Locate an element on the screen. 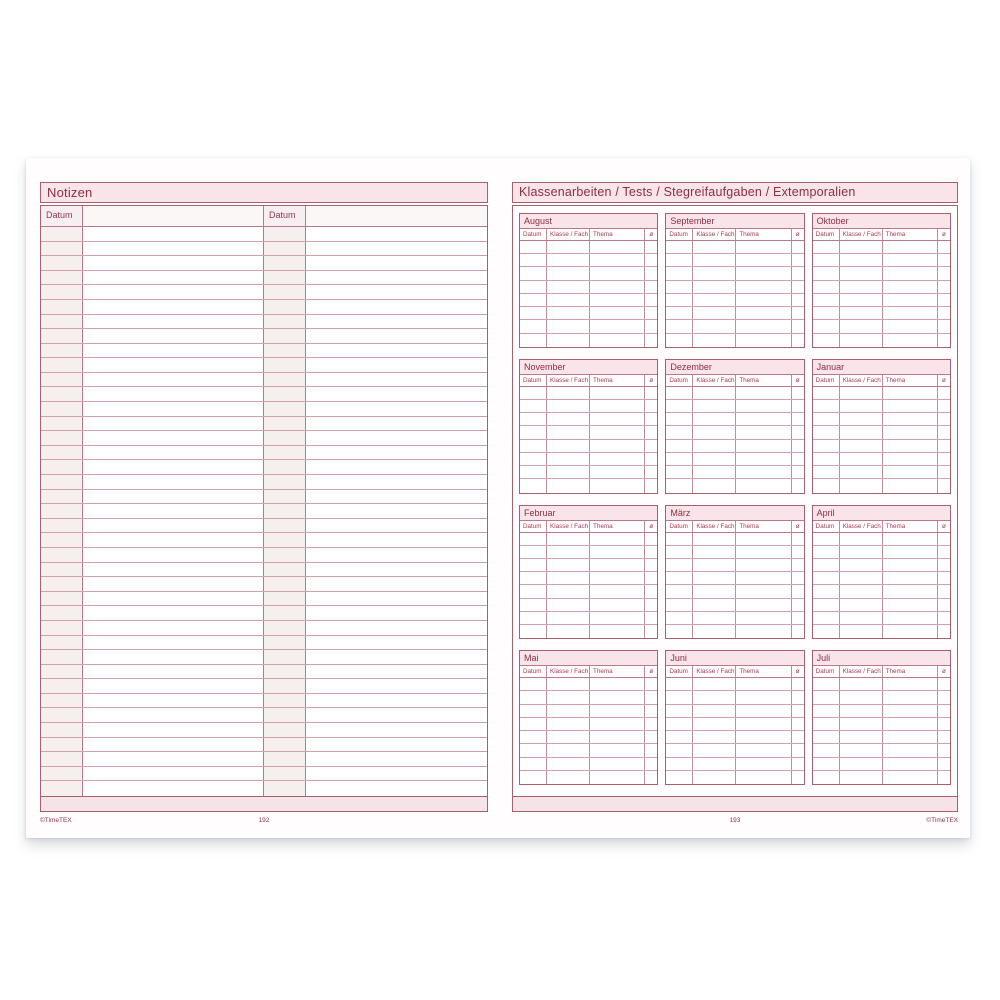 This screenshot has width=1000, height=1000. month-table: Februar Datum Klasse / Fach Thema ø is located at coordinates (589, 572).